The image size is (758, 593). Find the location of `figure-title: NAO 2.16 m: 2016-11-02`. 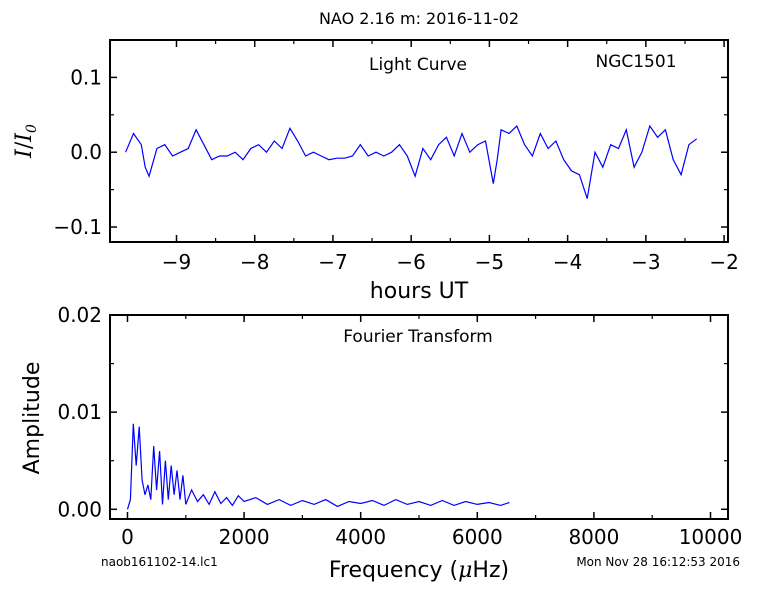

figure-title: NAO 2.16 m: 2016-11-02 is located at coordinates (419, 18).